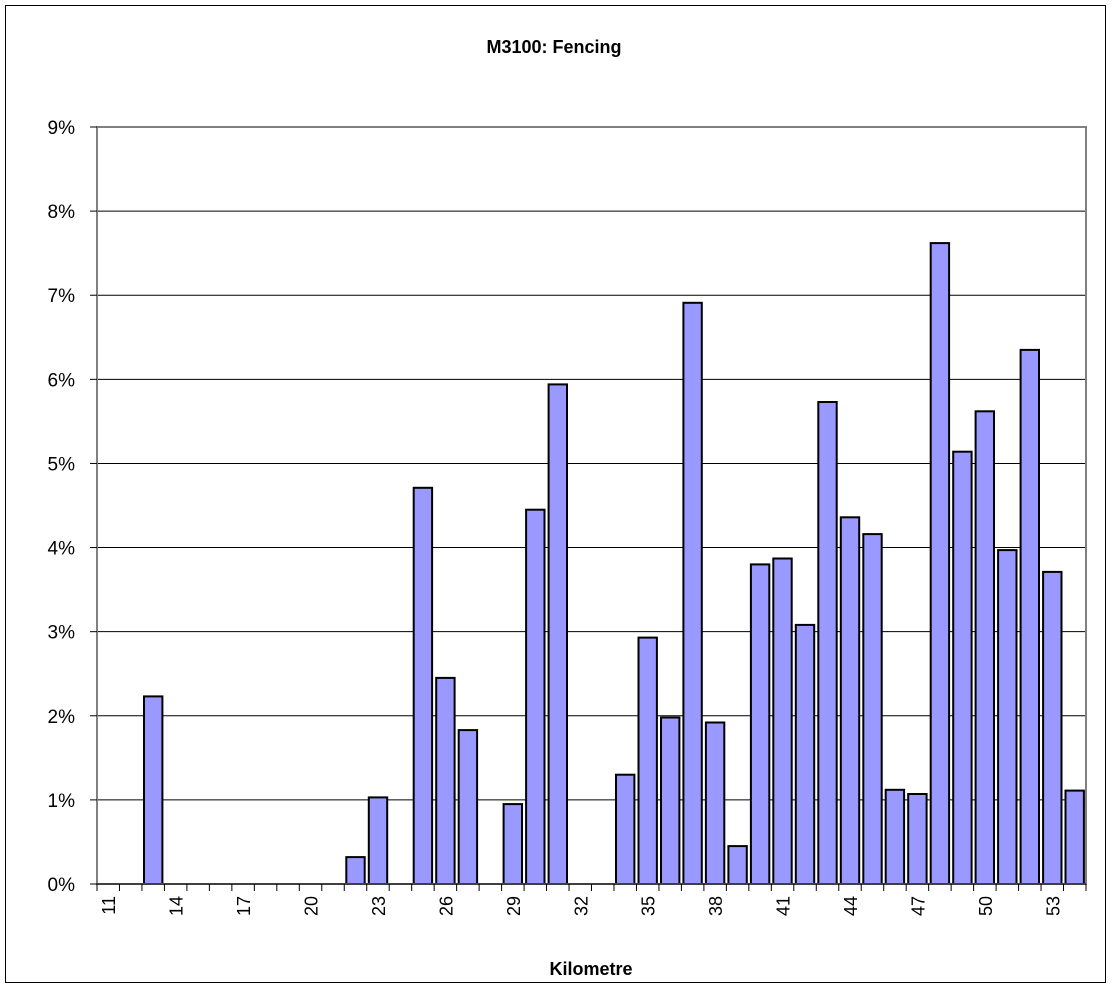 The image size is (1113, 990). Describe the element at coordinates (851, 906) in the screenshot. I see `x-tick-label: 44` at that location.